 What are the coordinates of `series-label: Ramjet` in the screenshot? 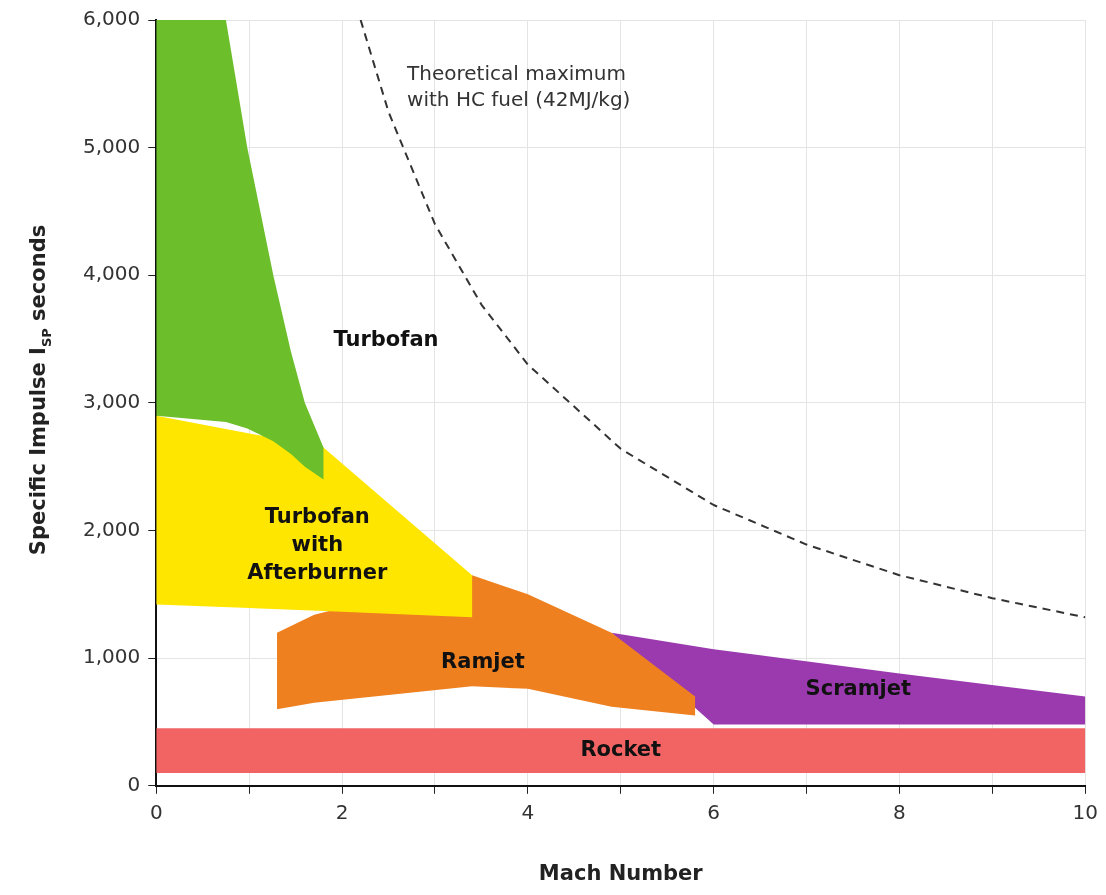 It's located at (483, 661).